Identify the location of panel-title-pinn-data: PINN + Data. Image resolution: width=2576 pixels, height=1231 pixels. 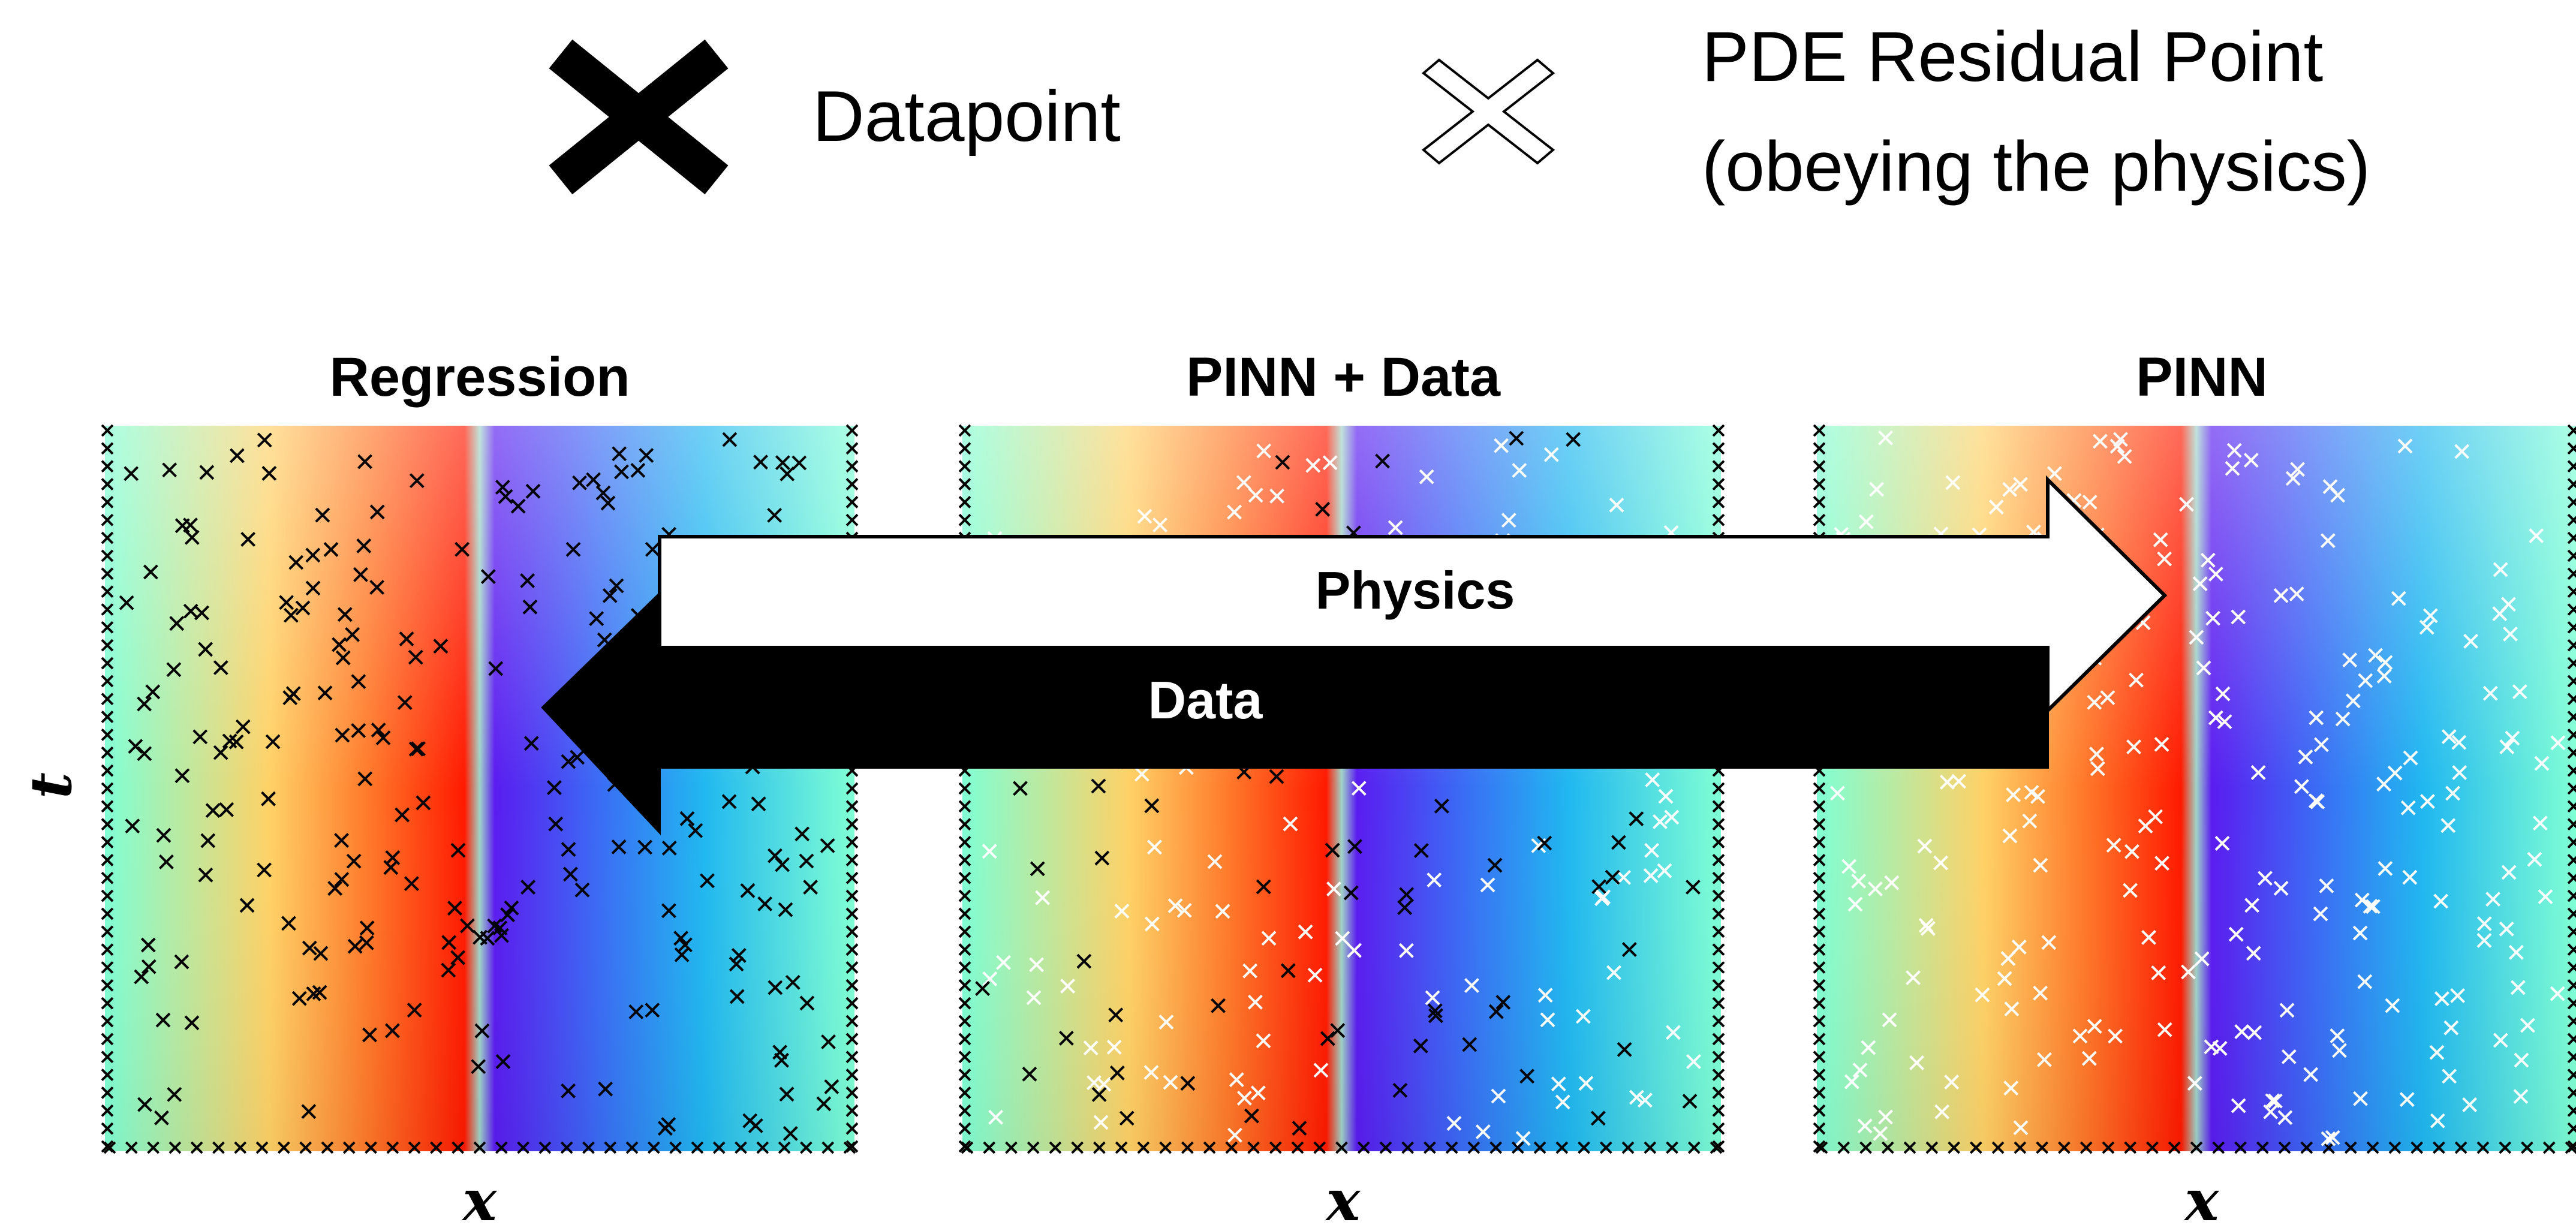
(1344, 377).